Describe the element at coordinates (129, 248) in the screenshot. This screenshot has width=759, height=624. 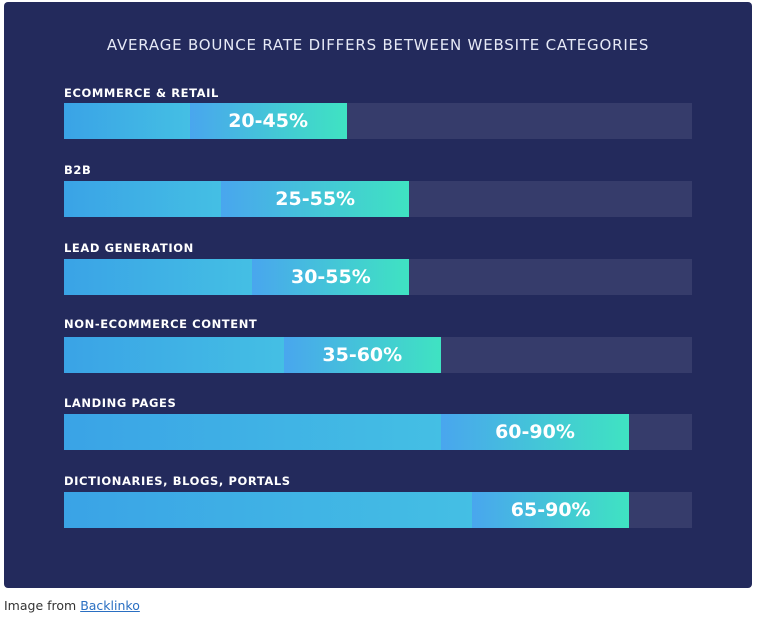
I see `category-label: LEAD GENERATION` at that location.